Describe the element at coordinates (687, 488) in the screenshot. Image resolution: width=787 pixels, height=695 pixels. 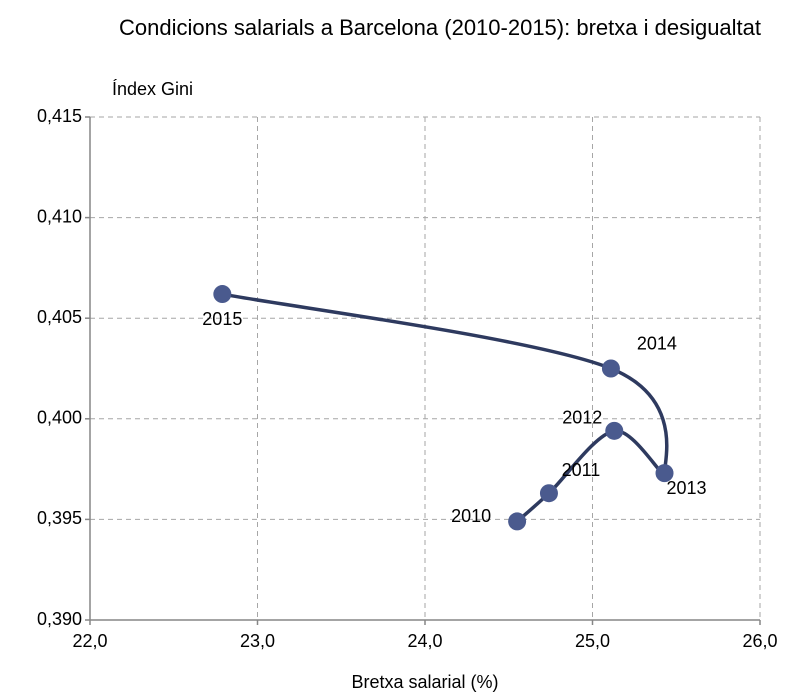
I see `point-label: 2013` at that location.